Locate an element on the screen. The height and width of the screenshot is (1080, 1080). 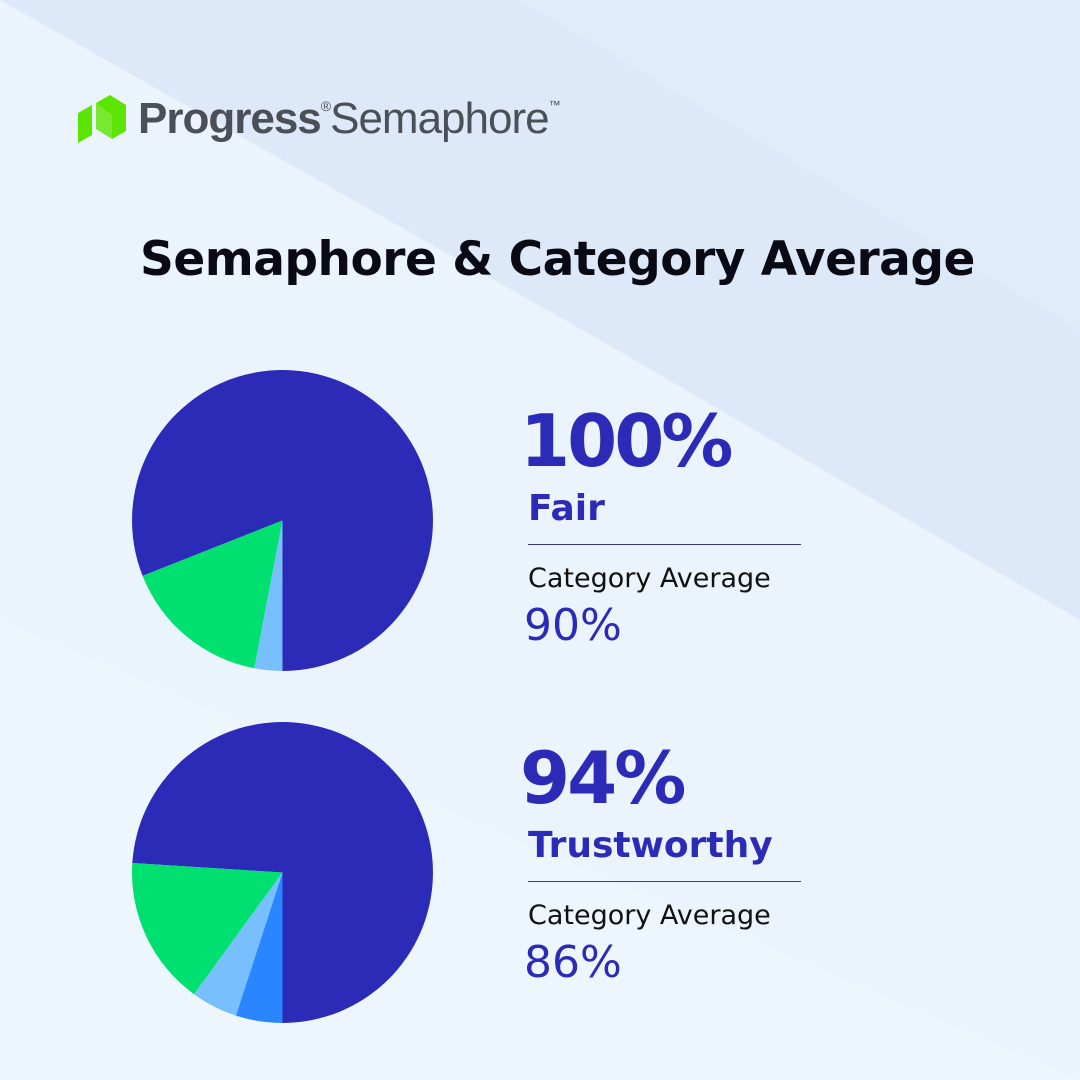
metric-label: Trustworthy is located at coordinates (650, 845).